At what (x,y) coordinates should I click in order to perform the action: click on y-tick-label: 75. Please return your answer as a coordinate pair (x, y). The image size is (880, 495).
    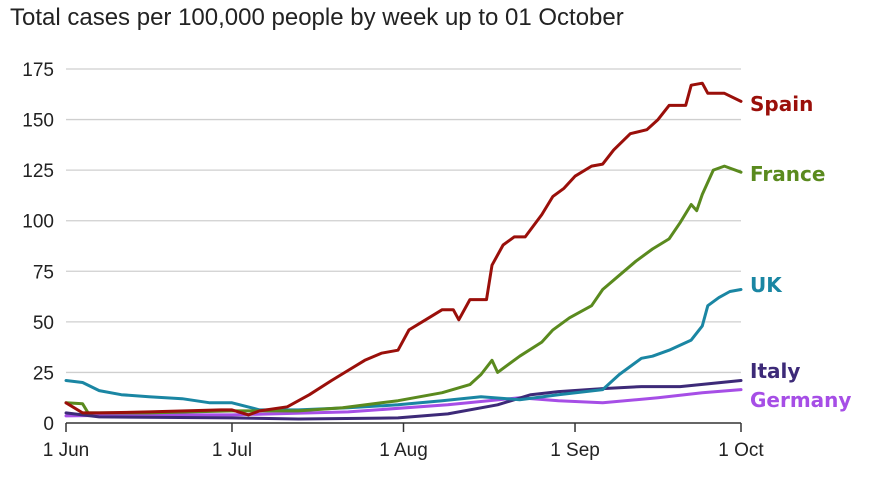
    Looking at the image, I should click on (43, 272).